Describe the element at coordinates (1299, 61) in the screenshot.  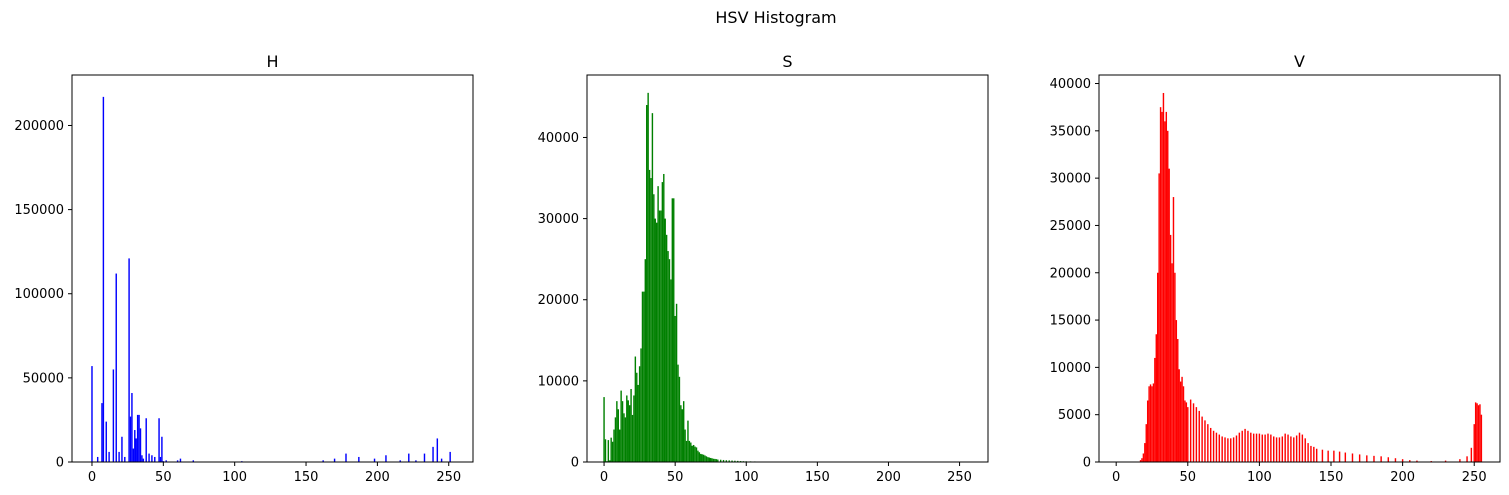
I see `panel-title: V` at that location.